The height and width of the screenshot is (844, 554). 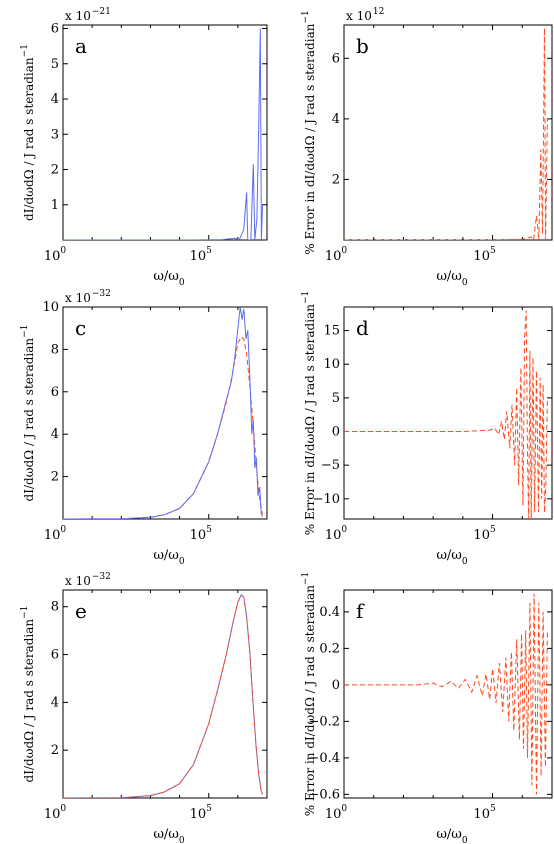 What do you see at coordinates (101, 12) in the screenshot?
I see `y-multiplier-exponent: −21` at bounding box center [101, 12].